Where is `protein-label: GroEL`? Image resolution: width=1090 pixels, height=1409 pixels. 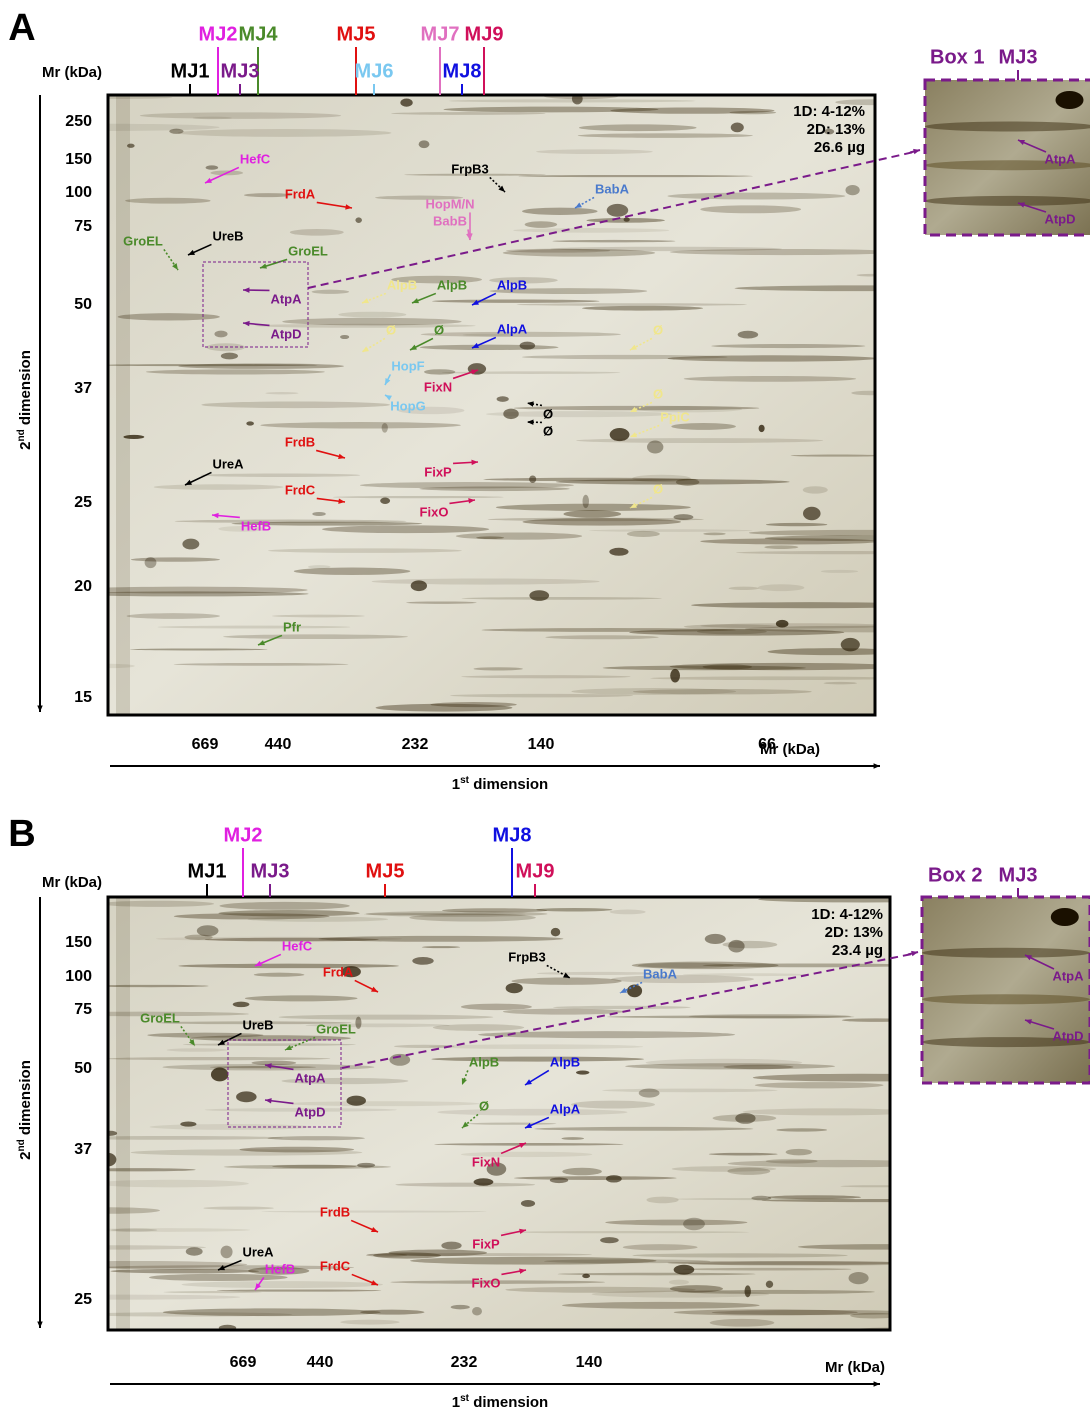 protein-label: GroEL is located at coordinates (336, 1028).